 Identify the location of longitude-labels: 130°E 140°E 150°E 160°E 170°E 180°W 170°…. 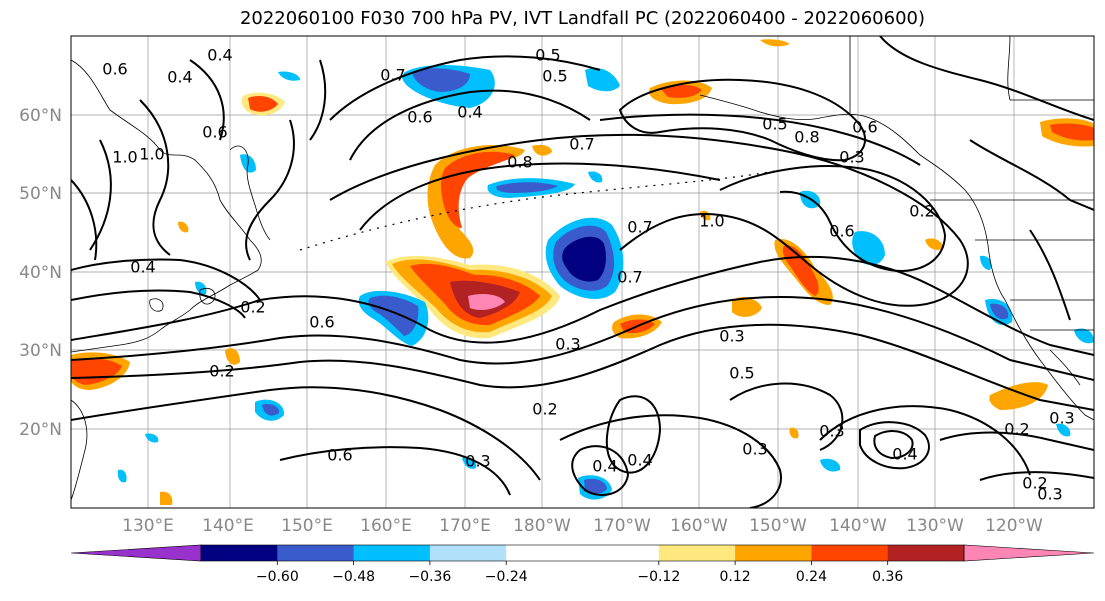
(582, 526).